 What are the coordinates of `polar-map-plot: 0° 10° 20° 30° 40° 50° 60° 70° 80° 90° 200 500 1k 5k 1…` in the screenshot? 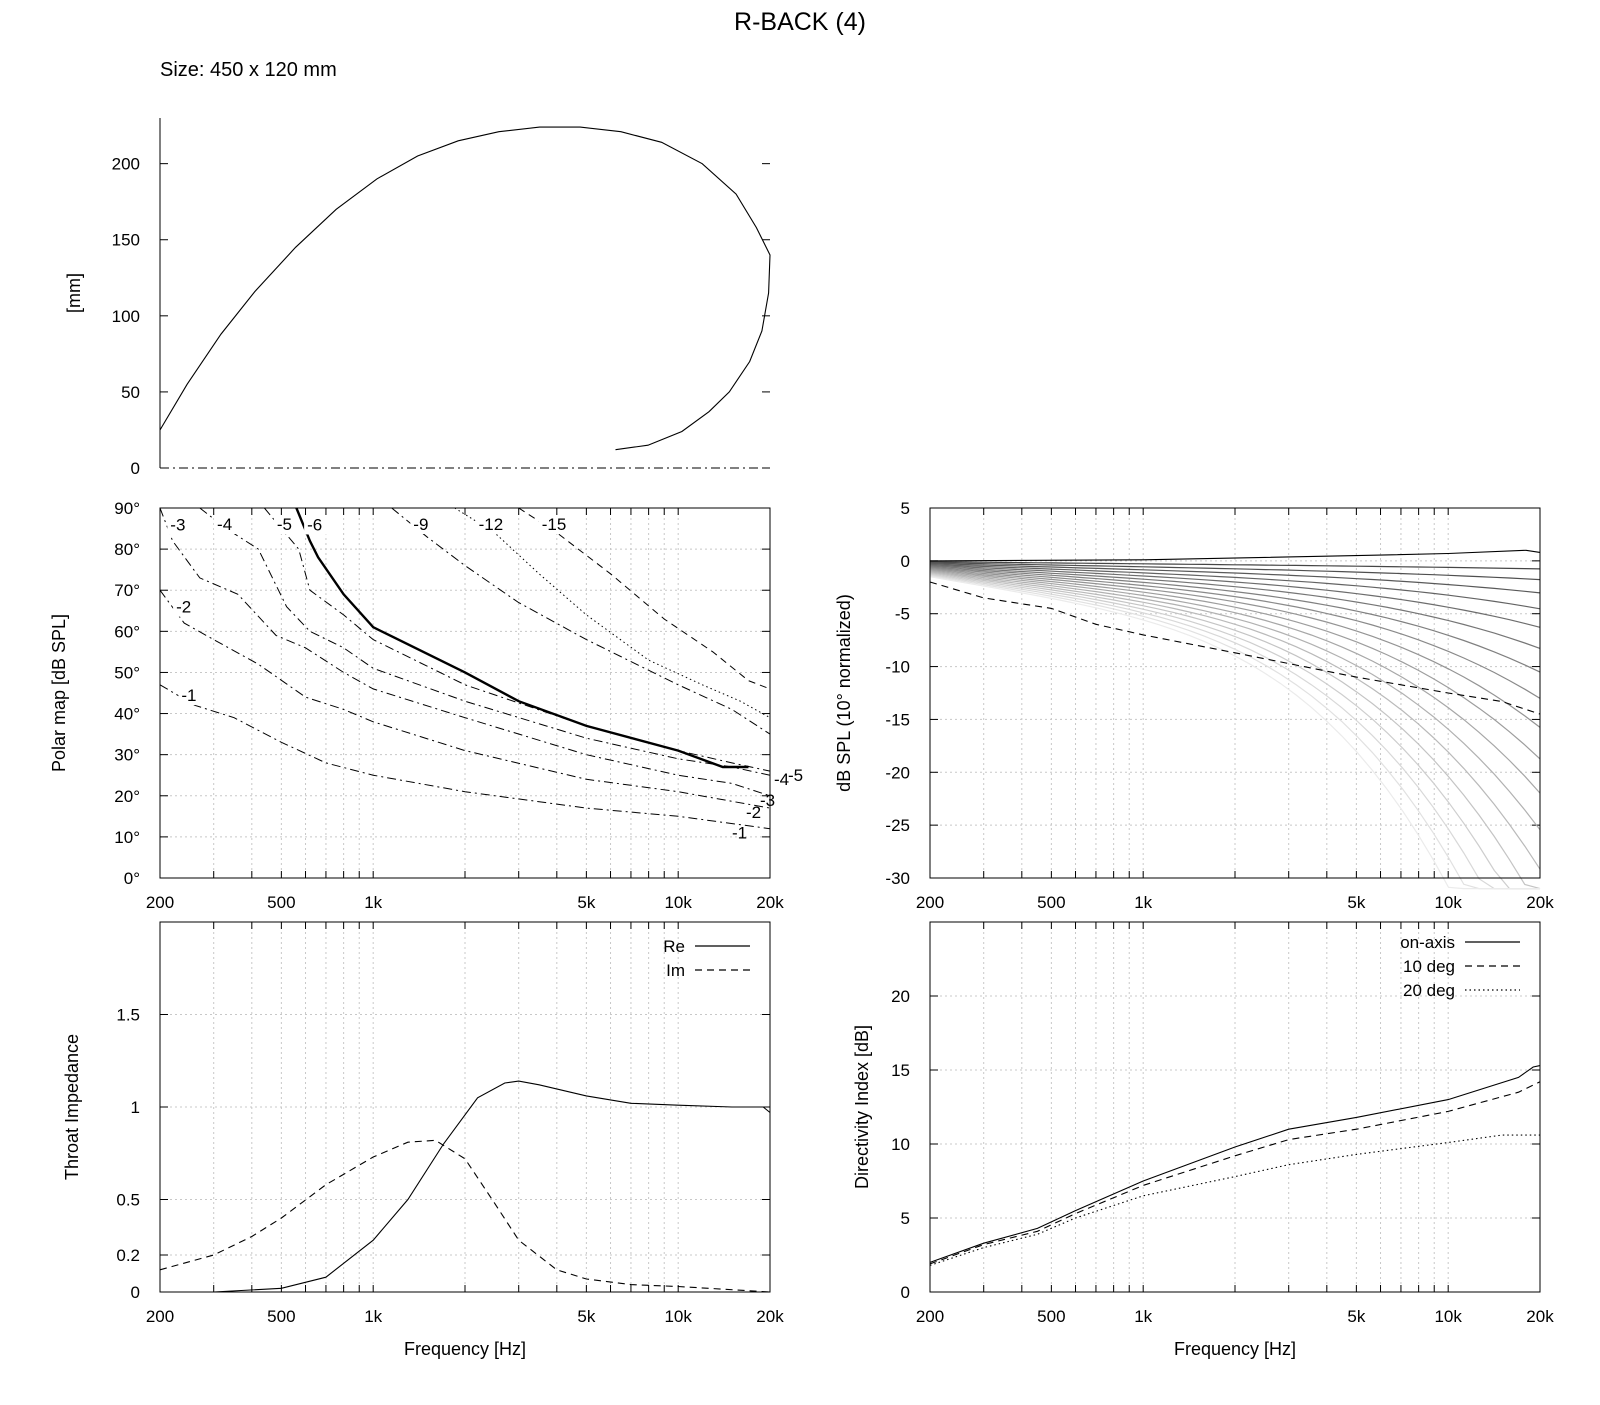 It's located at (426, 705).